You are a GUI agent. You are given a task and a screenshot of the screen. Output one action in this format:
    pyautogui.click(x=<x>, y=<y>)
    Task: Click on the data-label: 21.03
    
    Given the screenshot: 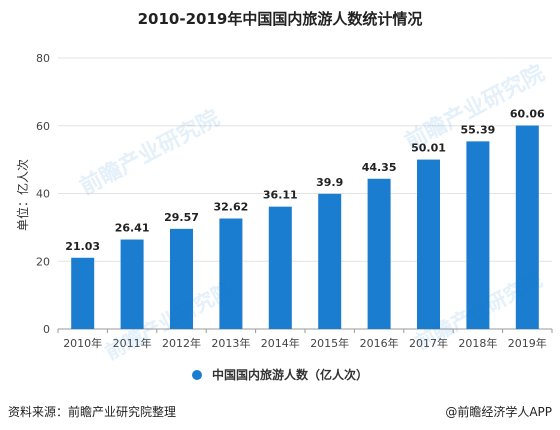 What is the action you would take?
    pyautogui.click(x=82, y=246)
    